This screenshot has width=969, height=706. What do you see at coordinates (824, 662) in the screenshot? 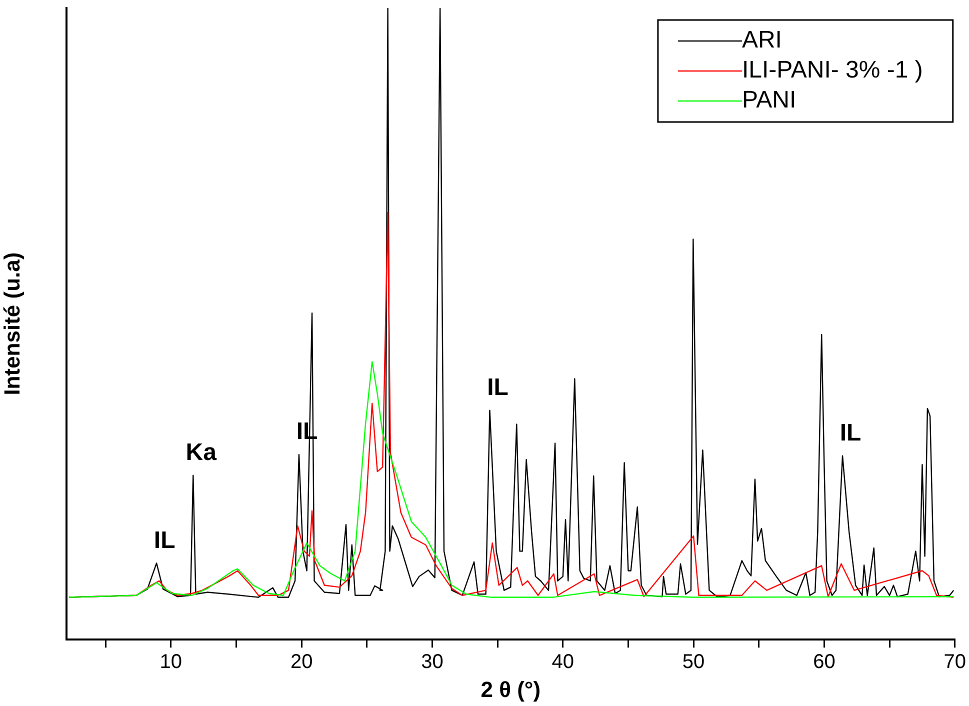
I see `x-tick-label: 60` at bounding box center [824, 662].